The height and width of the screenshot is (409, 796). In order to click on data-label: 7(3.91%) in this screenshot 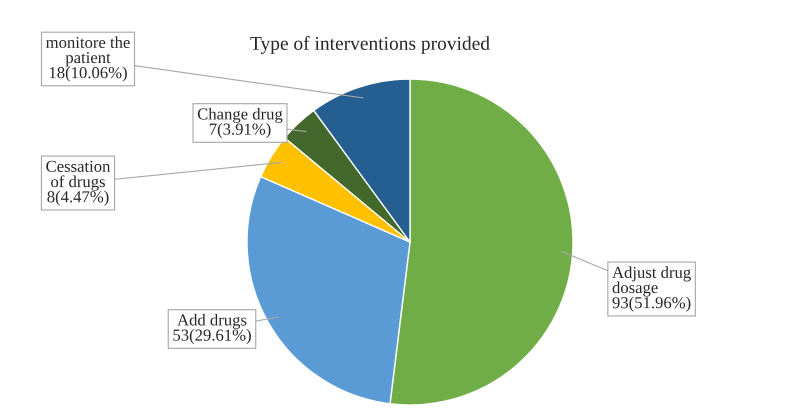, I will do `click(240, 130)`.